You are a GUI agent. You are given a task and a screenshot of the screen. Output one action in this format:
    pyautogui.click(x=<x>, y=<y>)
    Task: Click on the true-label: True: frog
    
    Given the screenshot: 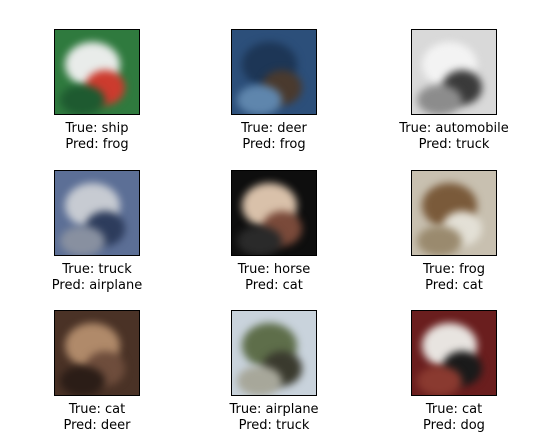 What is the action you would take?
    pyautogui.click(x=454, y=269)
    